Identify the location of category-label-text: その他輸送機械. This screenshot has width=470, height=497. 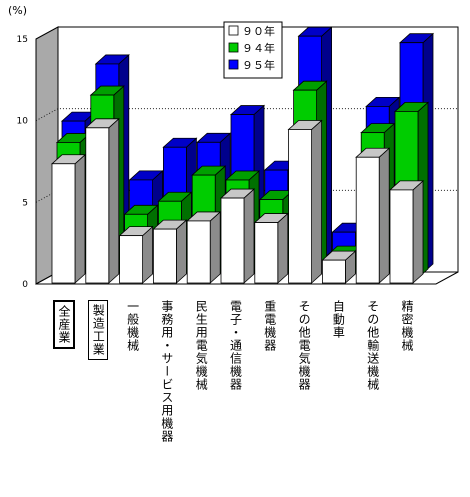
(372, 345).